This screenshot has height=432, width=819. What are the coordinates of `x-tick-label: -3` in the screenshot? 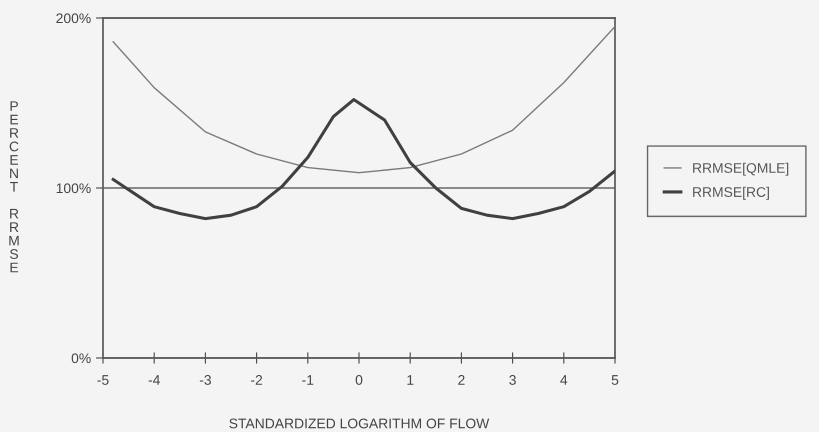 It's located at (205, 380).